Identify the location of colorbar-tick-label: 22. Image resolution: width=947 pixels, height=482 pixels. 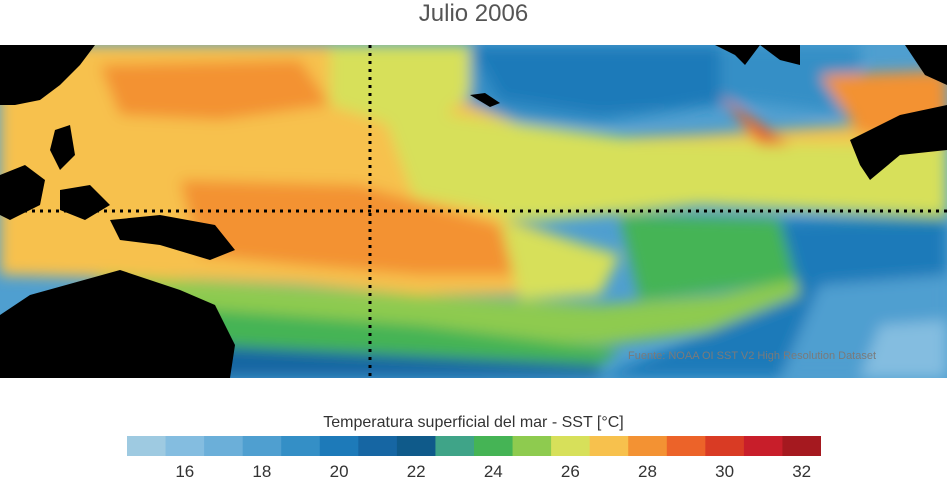
(416, 471).